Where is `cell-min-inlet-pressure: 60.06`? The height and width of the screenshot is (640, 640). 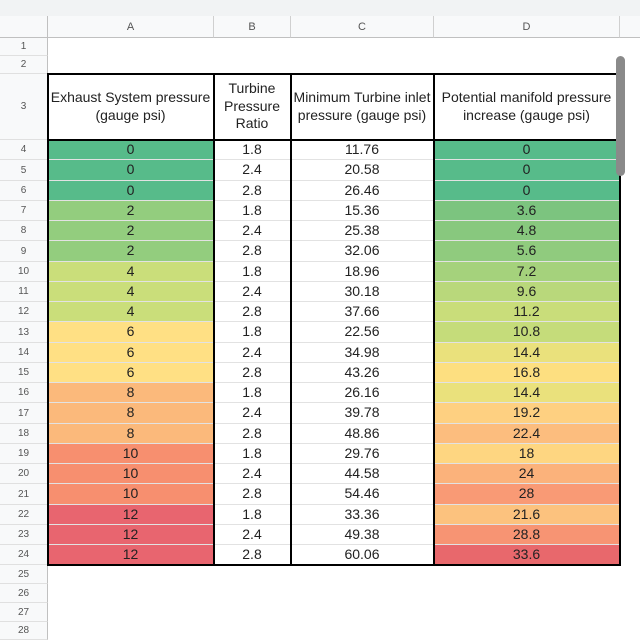
cell-min-inlet-pressure: 60.06 is located at coordinates (362, 555).